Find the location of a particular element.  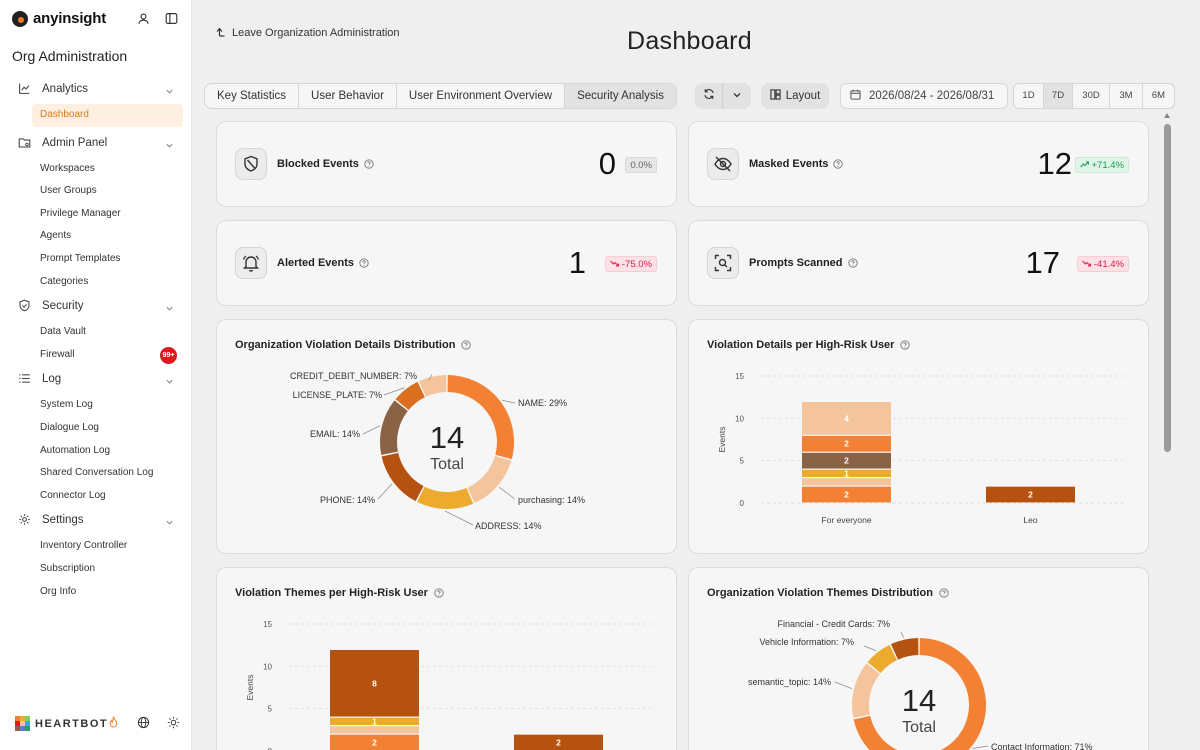

sidebar-item-user-groups: User Groups is located at coordinates (68, 191).